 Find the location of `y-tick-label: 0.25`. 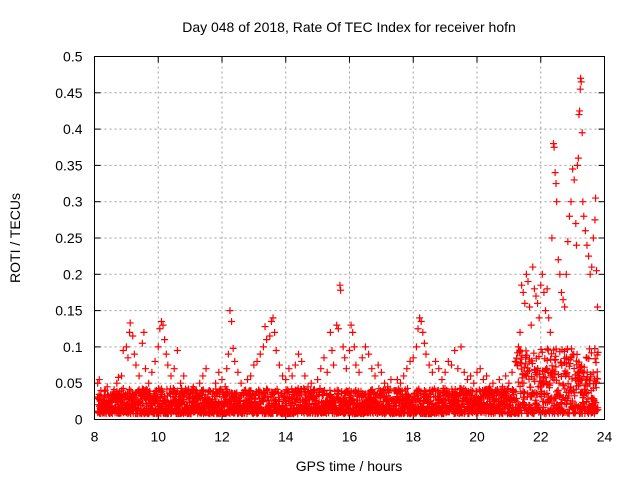

y-tick-label: 0.25 is located at coordinates (68, 238).